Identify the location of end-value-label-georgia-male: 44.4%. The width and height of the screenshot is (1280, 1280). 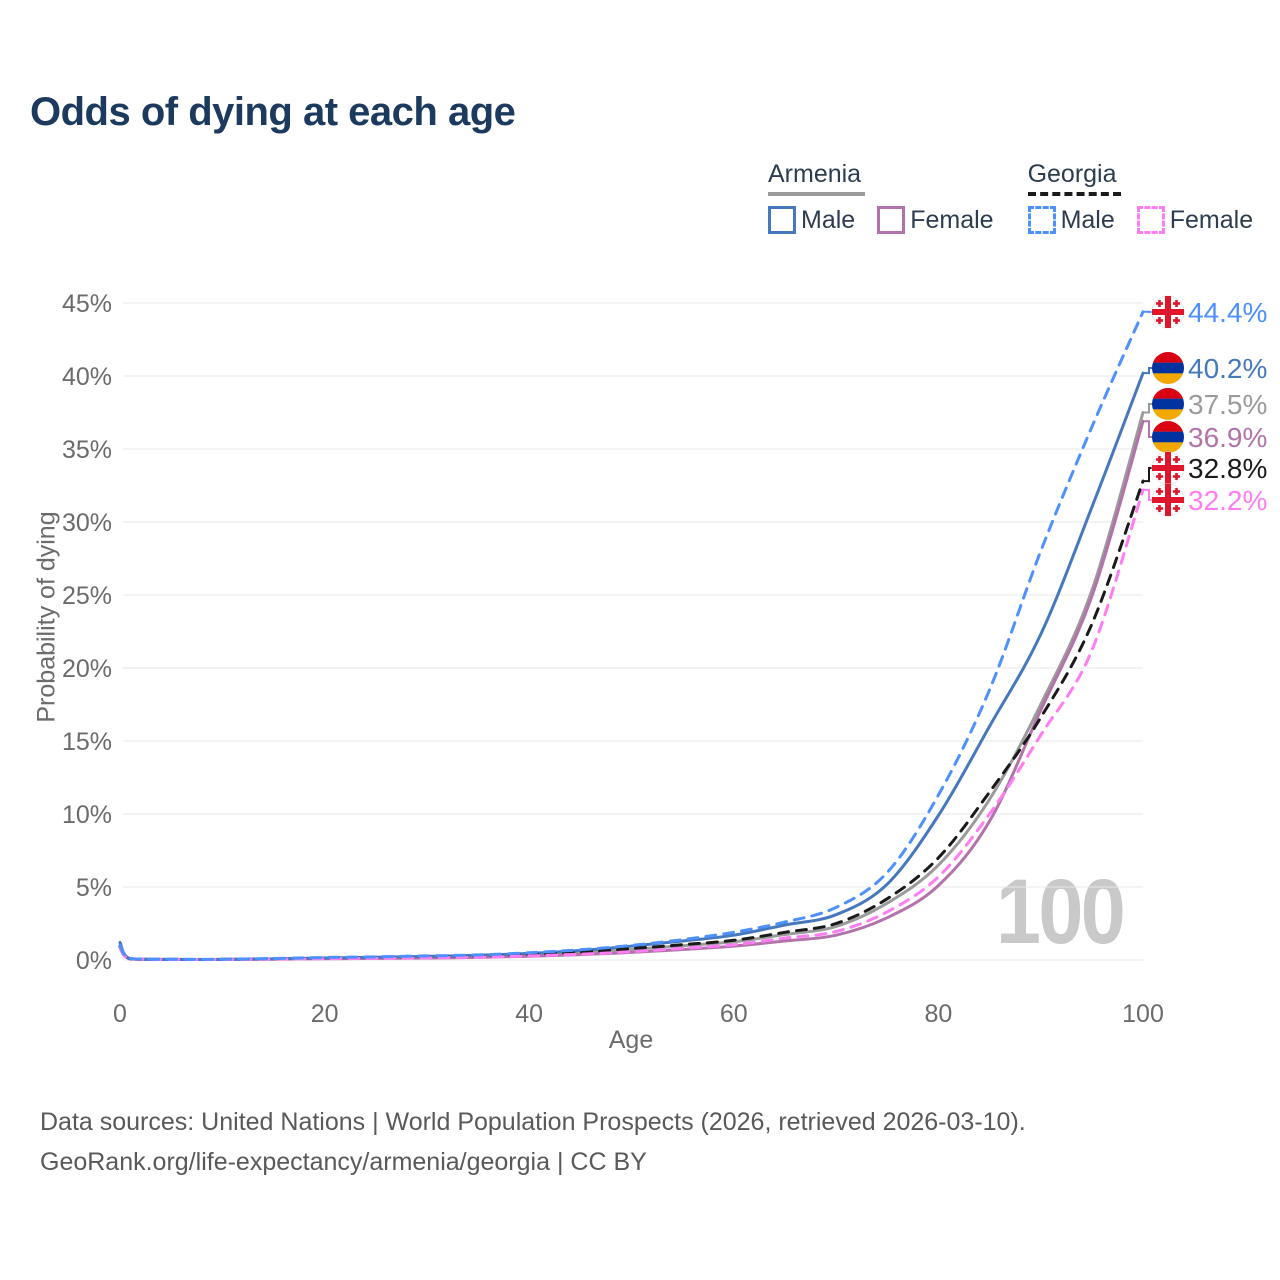
(1227, 312).